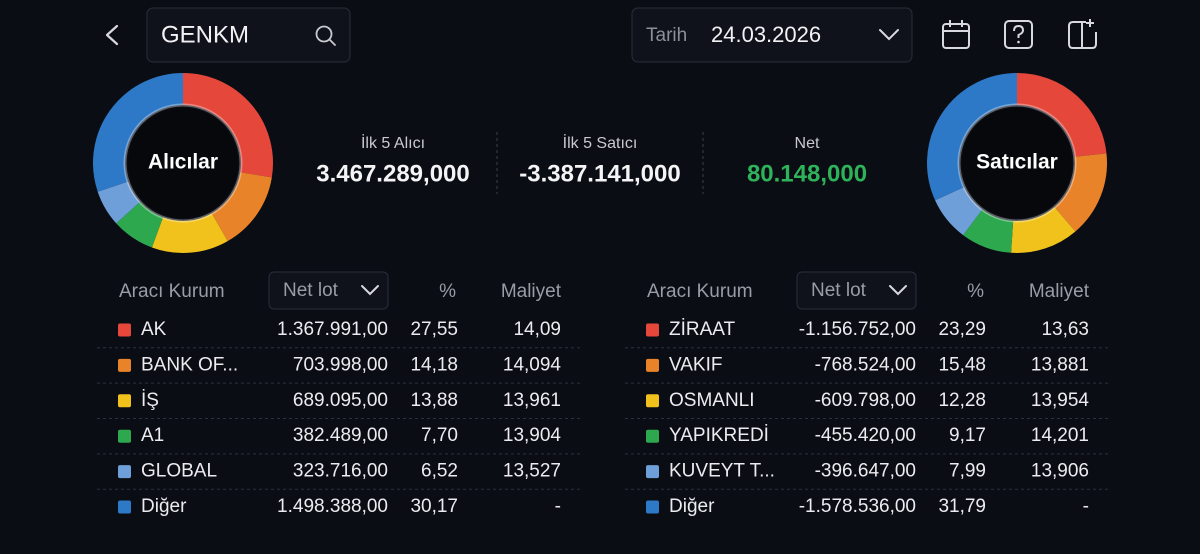 This screenshot has height=554, width=1200. I want to click on broker-name: AK, so click(154, 329).